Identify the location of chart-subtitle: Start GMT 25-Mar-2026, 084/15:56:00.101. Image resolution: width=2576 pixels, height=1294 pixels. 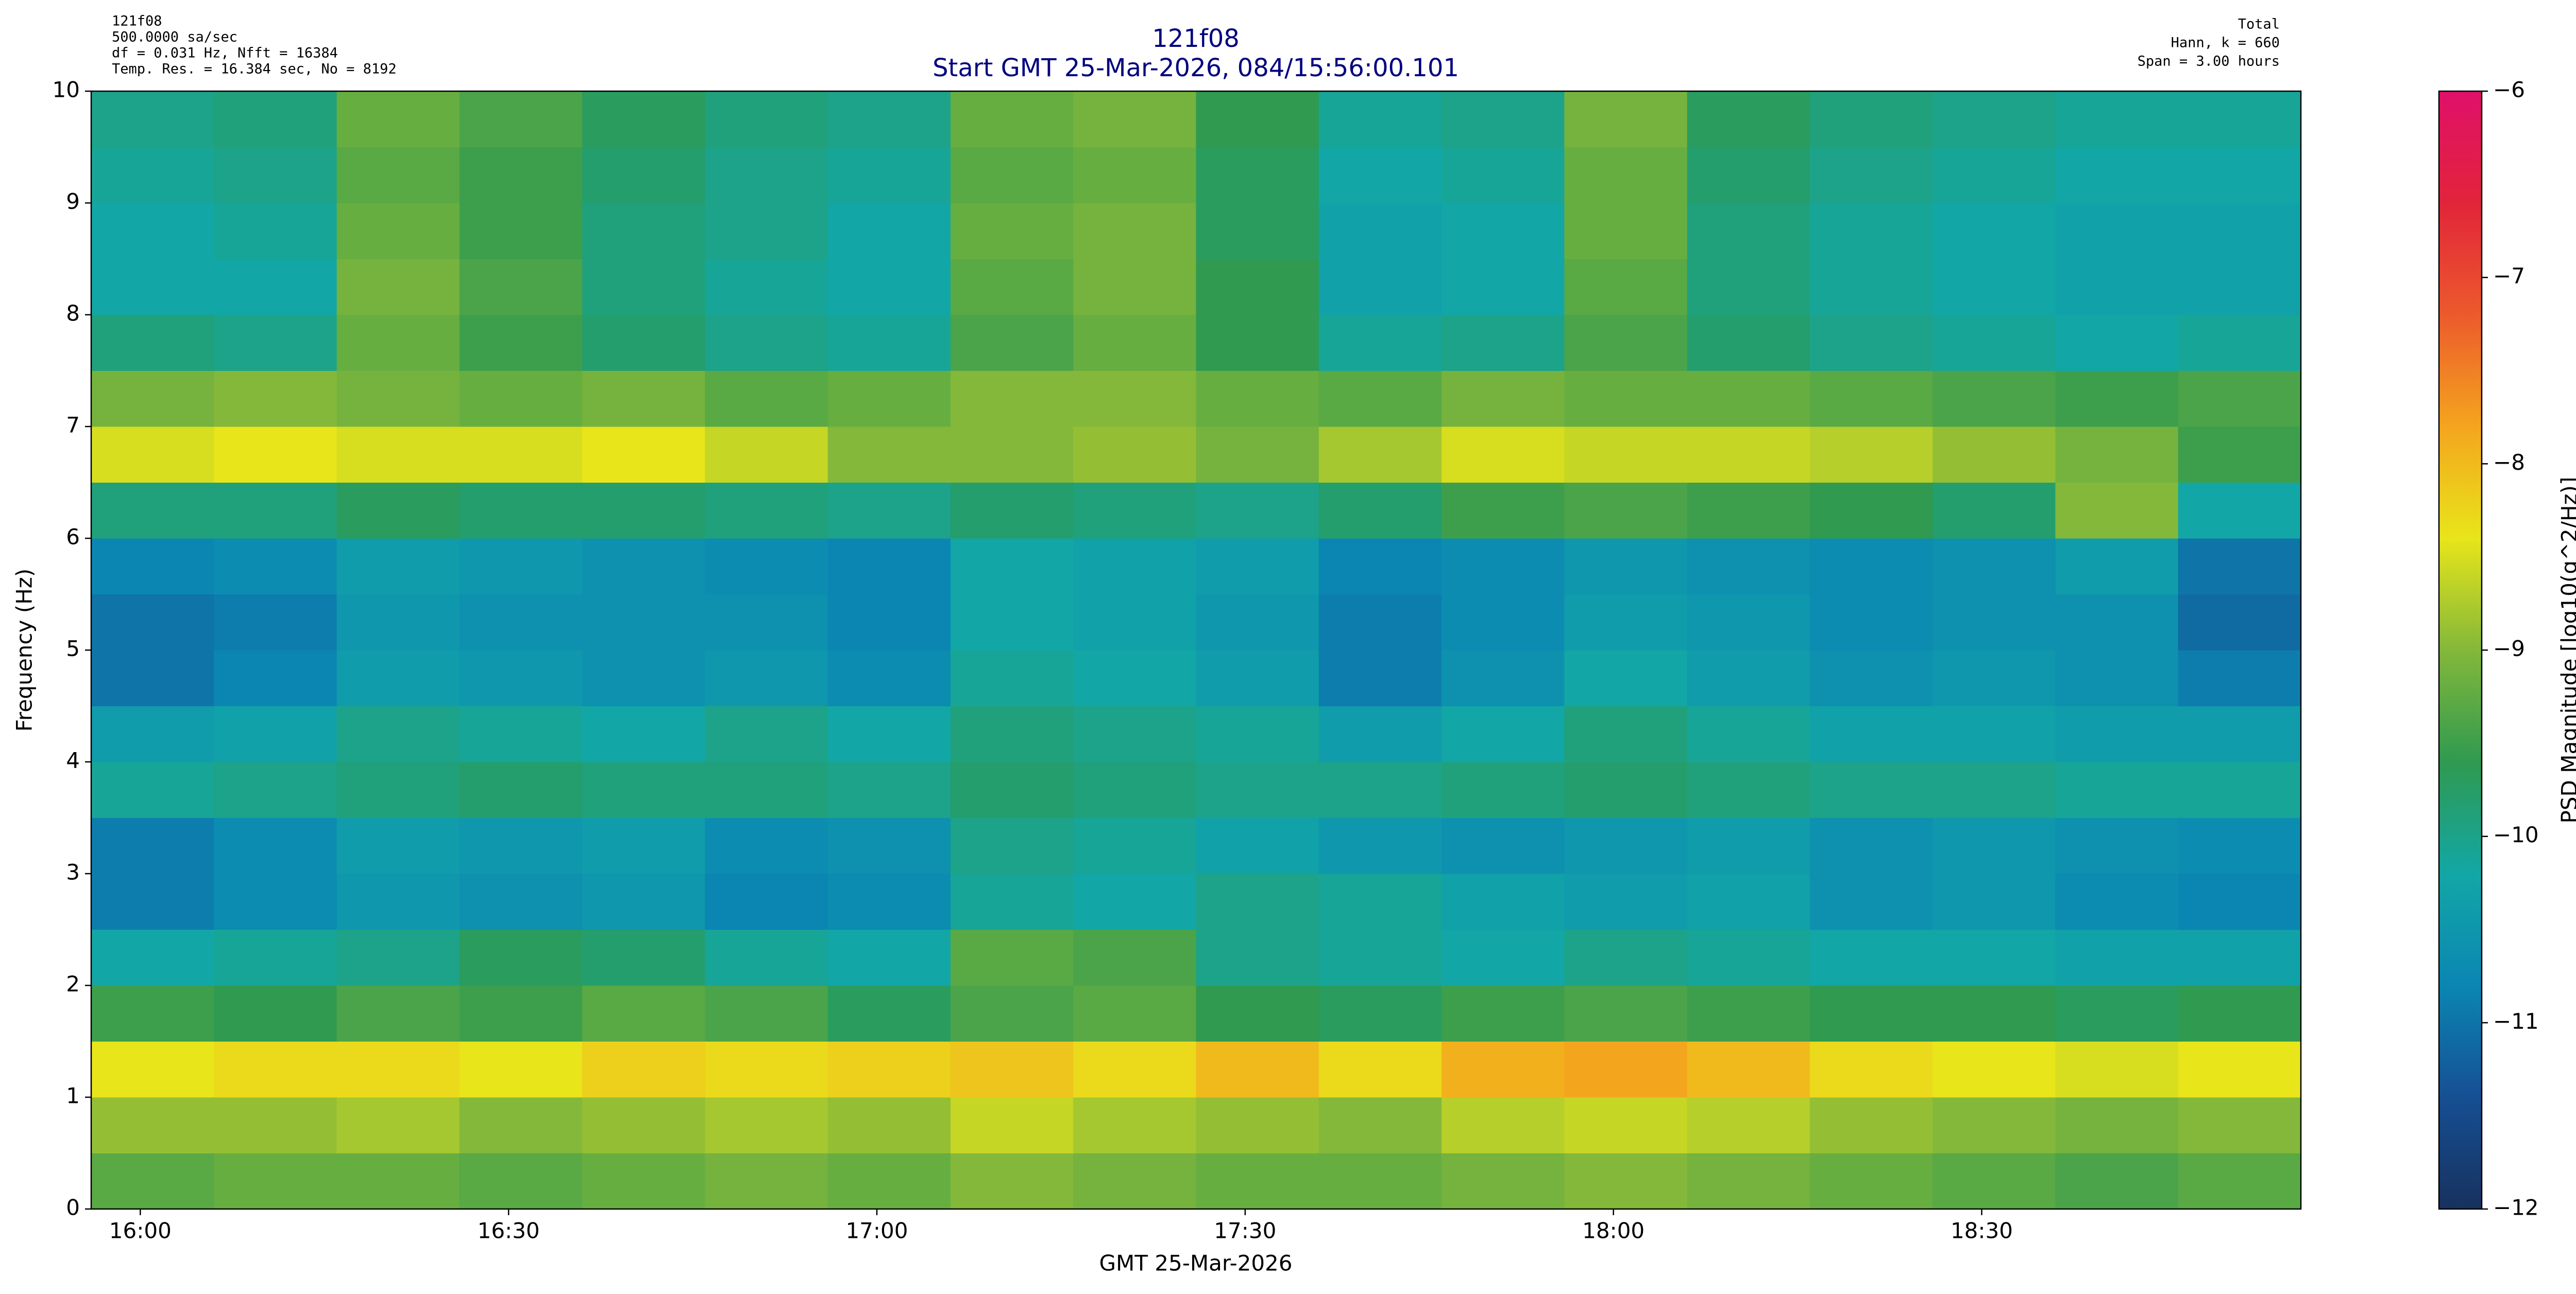
(1196, 68).